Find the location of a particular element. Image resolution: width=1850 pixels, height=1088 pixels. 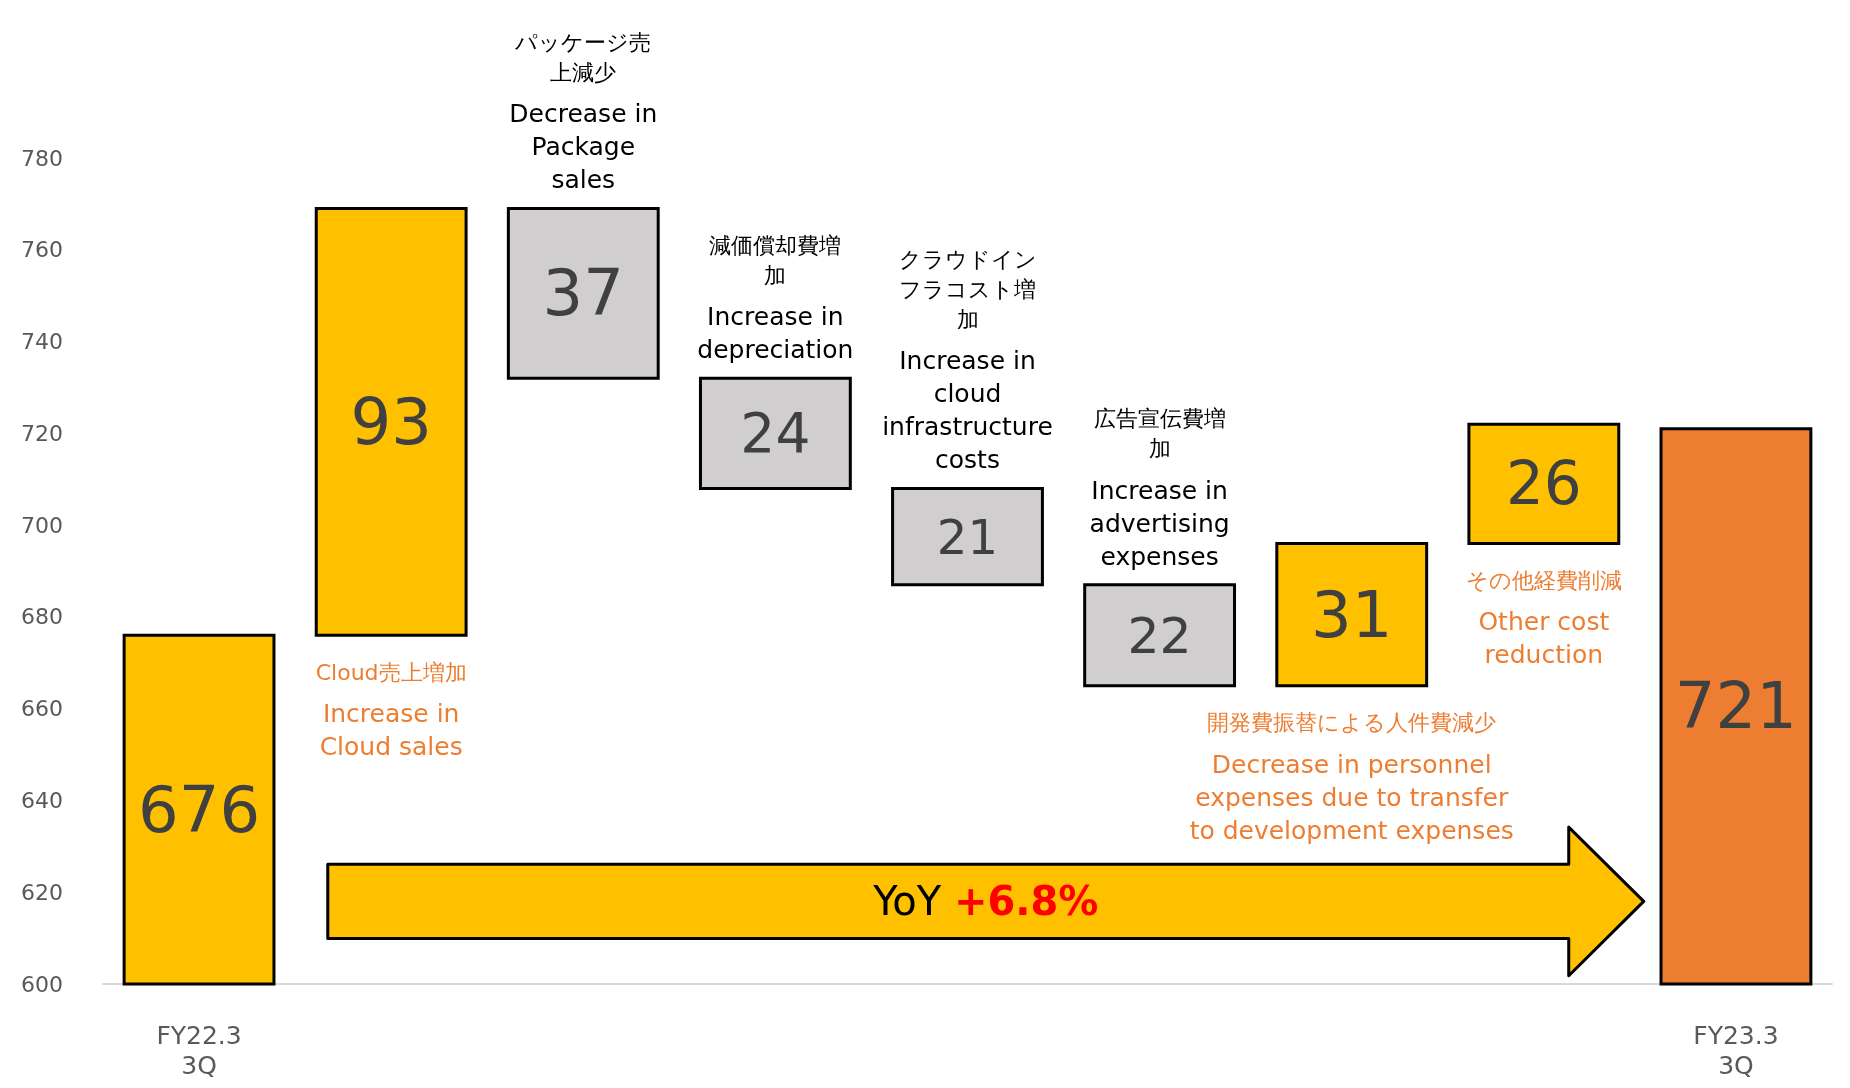

annotation: Other cost reduction is located at coordinates (1544, 638).